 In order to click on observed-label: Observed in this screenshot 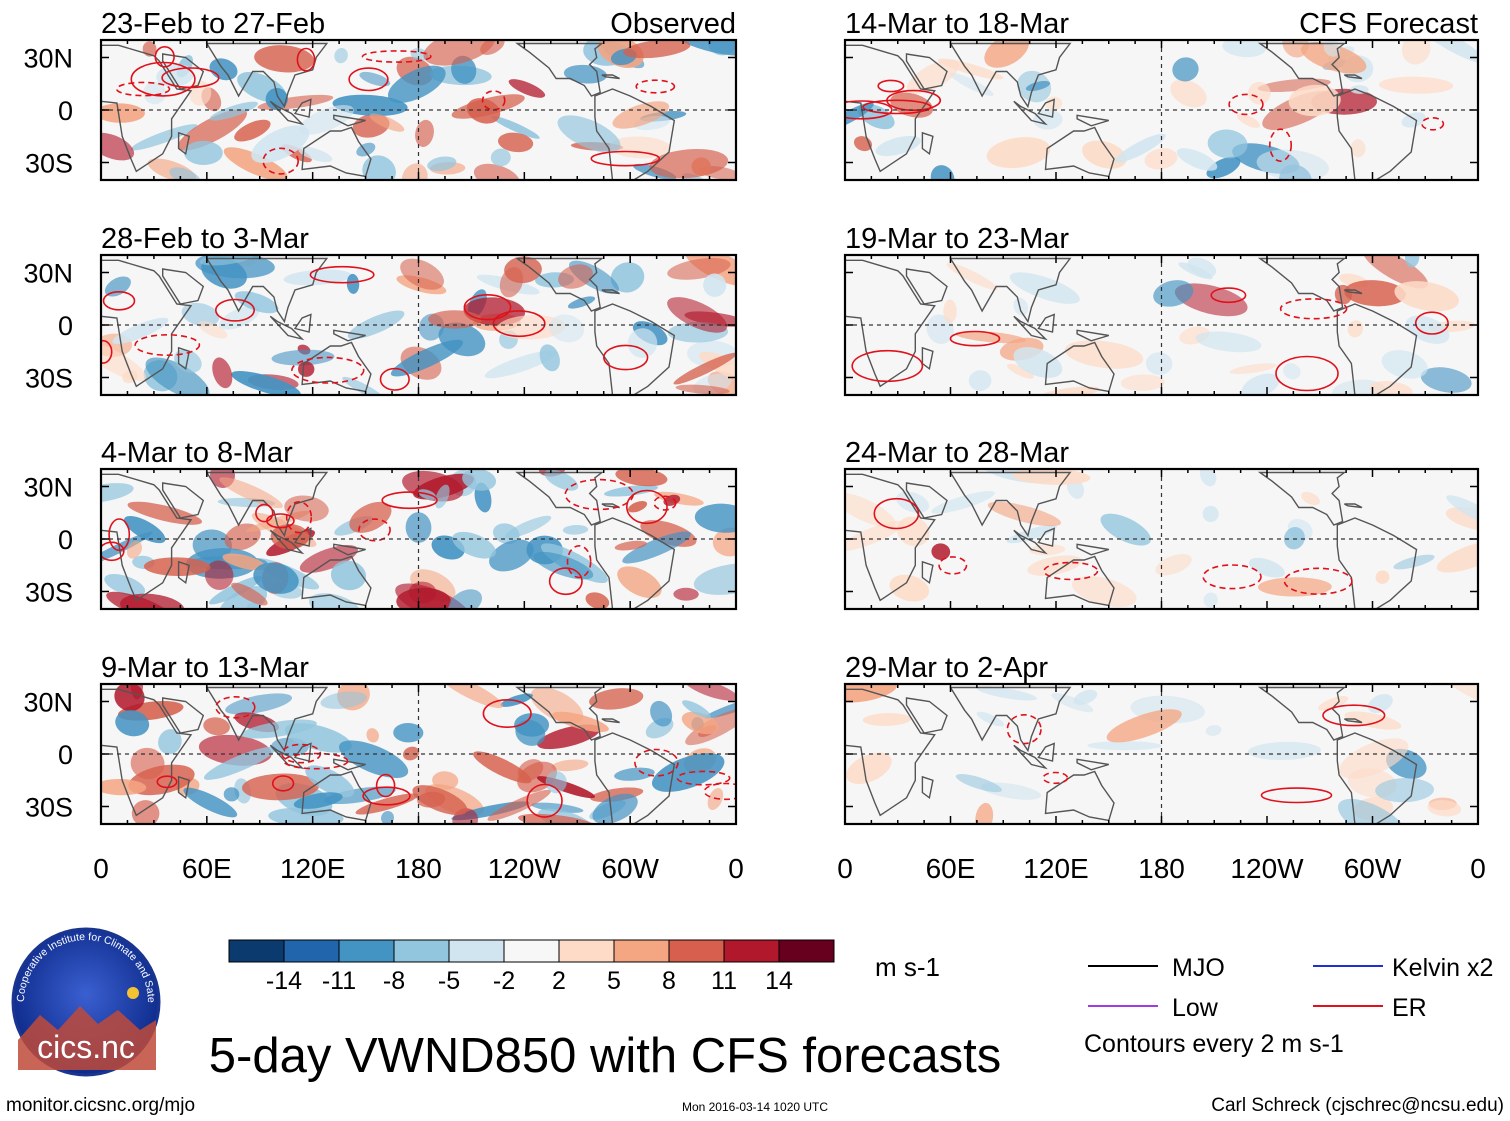, I will do `click(673, 24)`.